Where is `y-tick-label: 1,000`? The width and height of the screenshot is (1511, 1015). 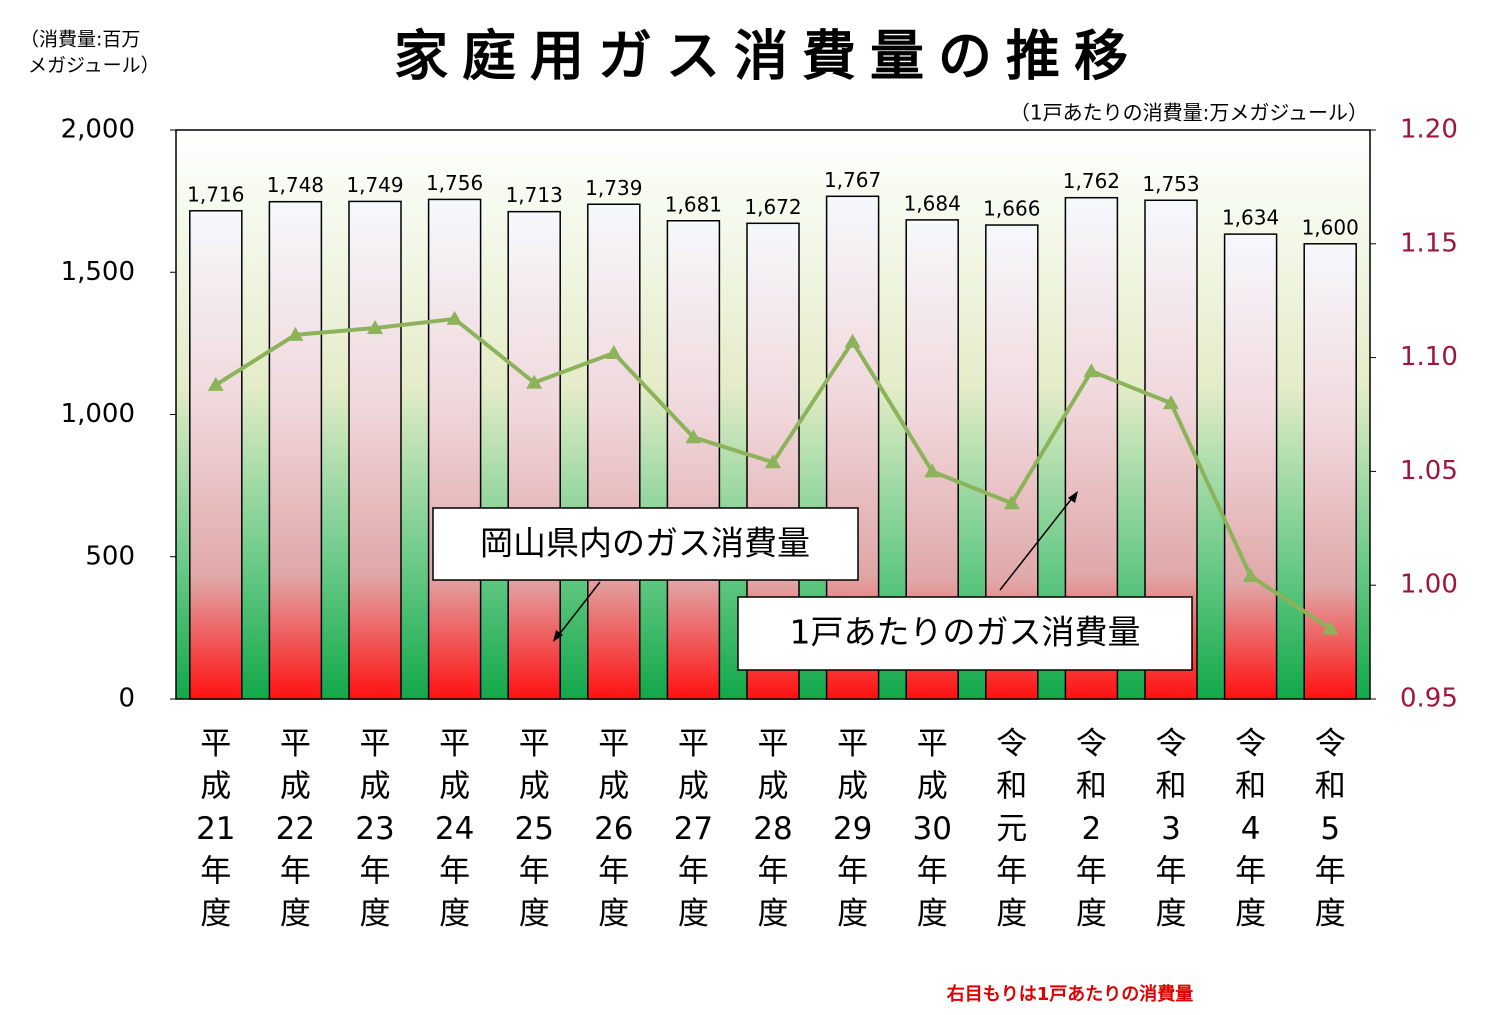 y-tick-label: 1,000 is located at coordinates (98, 414).